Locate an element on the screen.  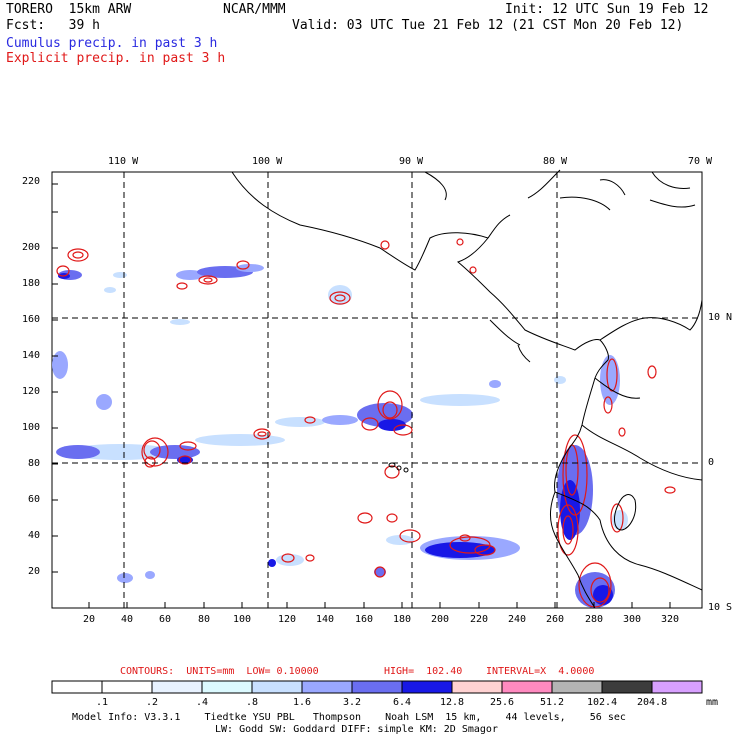
lon-label: 70 W is located at coordinates (700, 161).